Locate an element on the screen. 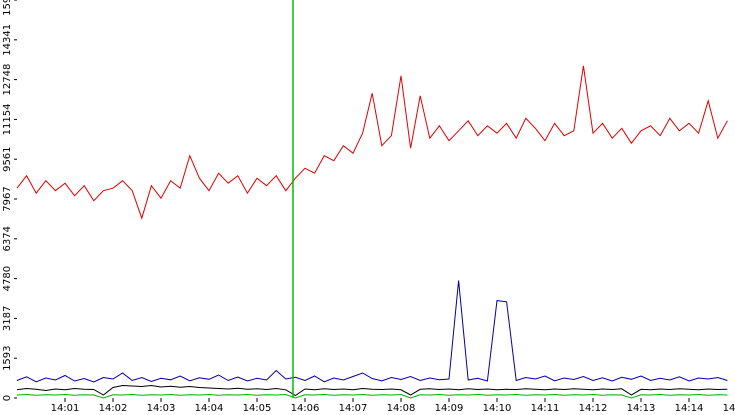 The height and width of the screenshot is (415, 735). x-tick-label: 14:14 is located at coordinates (689, 408).